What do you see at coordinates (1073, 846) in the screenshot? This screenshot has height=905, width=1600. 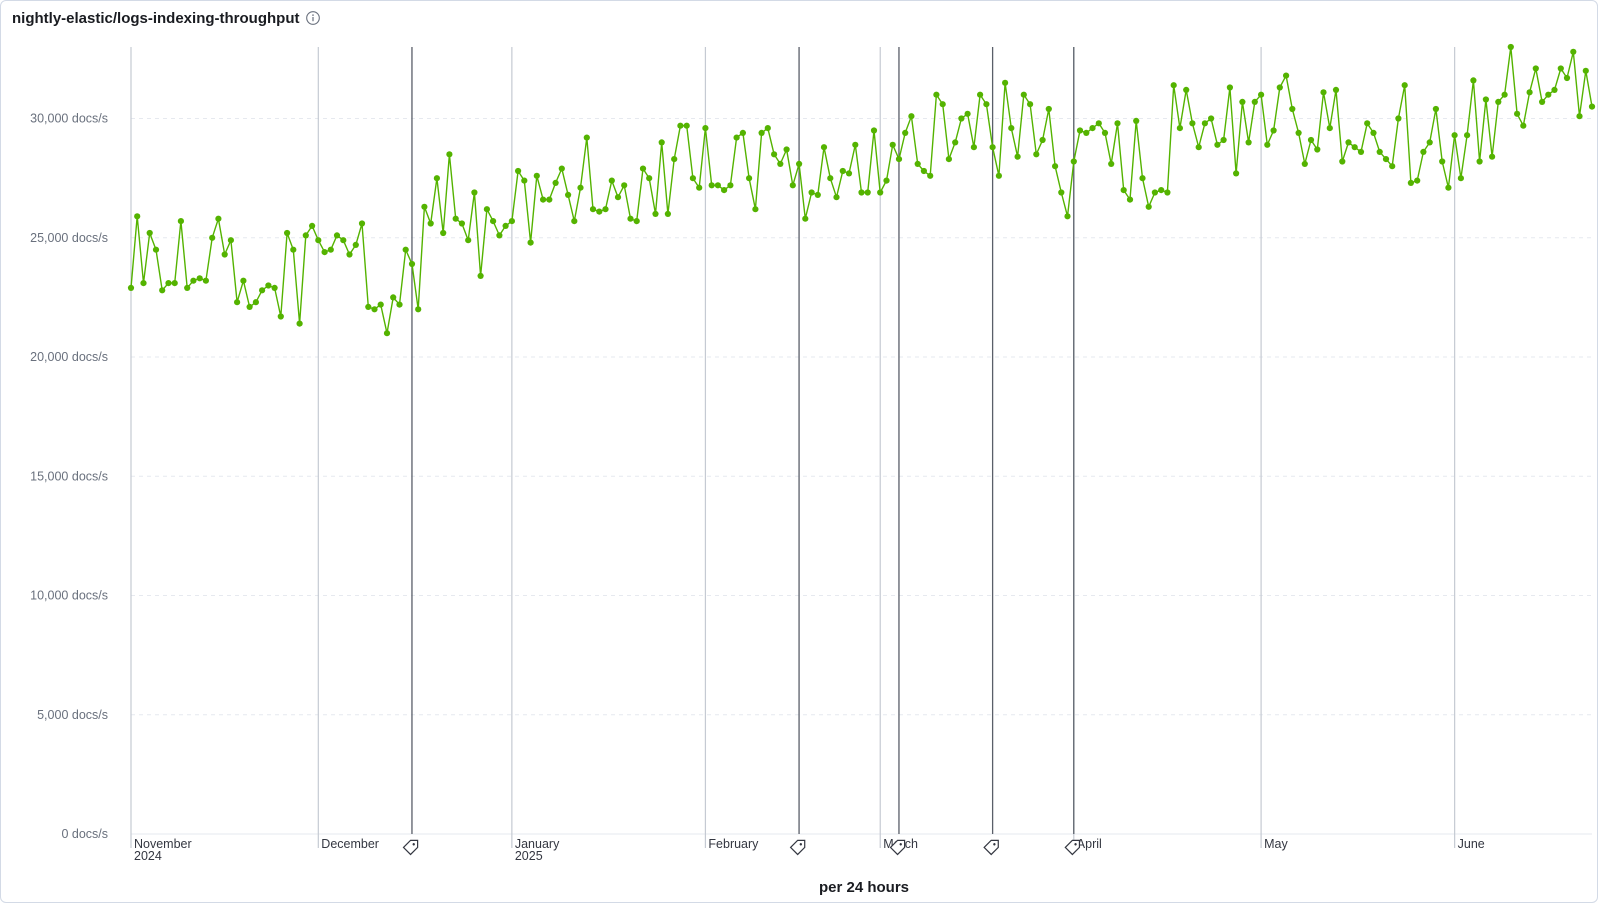 I see `tag-icon` at bounding box center [1073, 846].